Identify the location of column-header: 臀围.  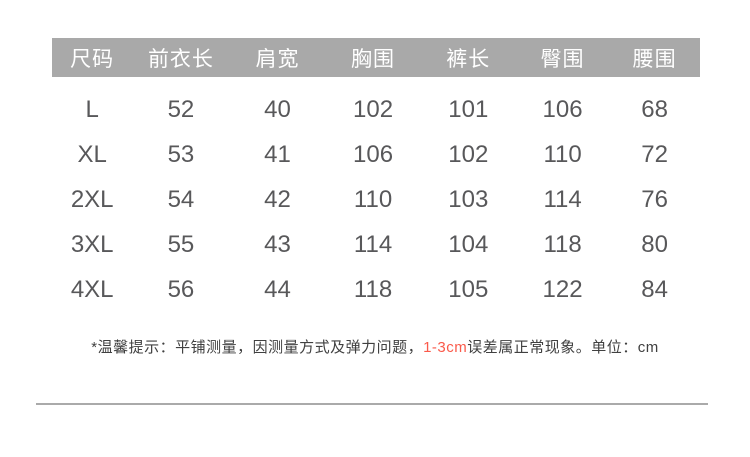
(562, 57).